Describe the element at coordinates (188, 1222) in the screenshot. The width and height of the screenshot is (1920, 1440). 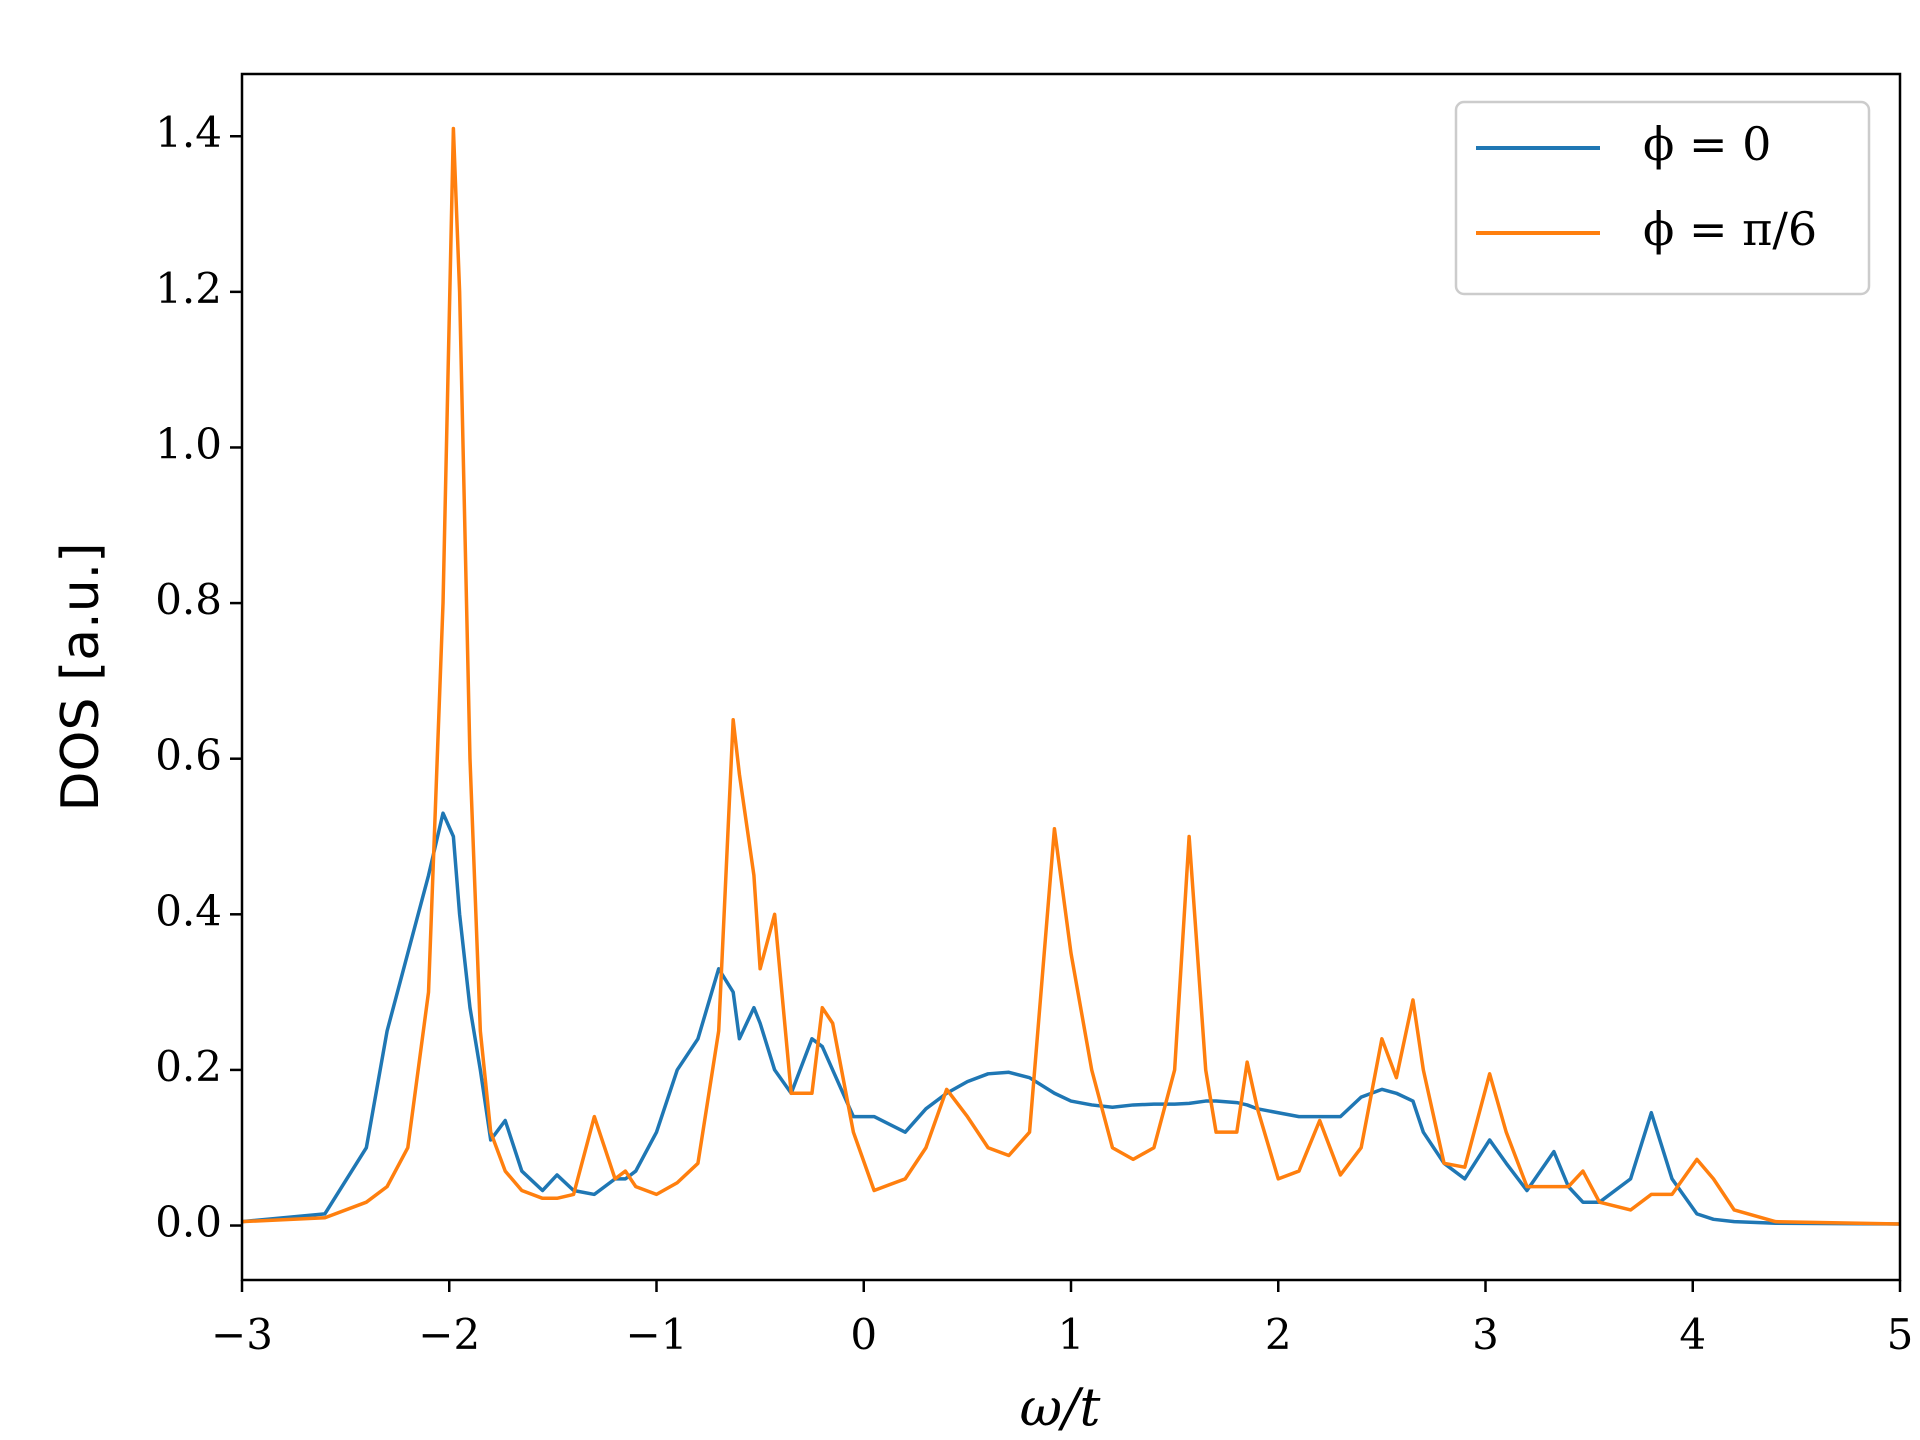
I see `y-tick-label: 0.0` at that location.